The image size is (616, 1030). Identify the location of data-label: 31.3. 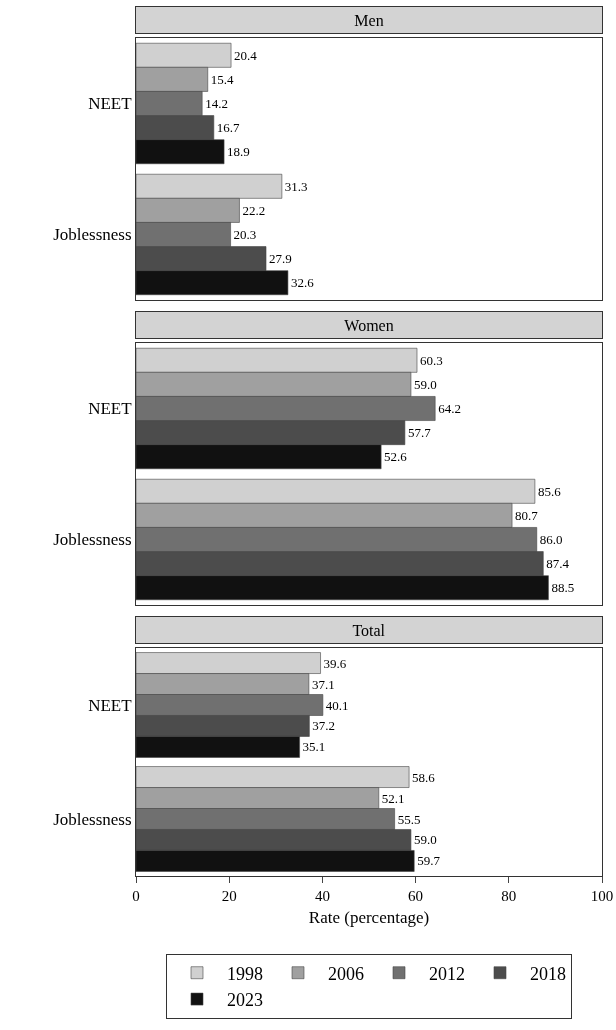
(296, 186).